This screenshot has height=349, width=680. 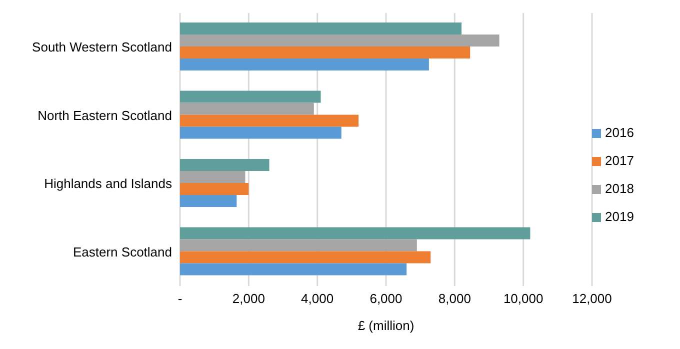 What do you see at coordinates (180, 298) in the screenshot?
I see `x-tick-label: -` at bounding box center [180, 298].